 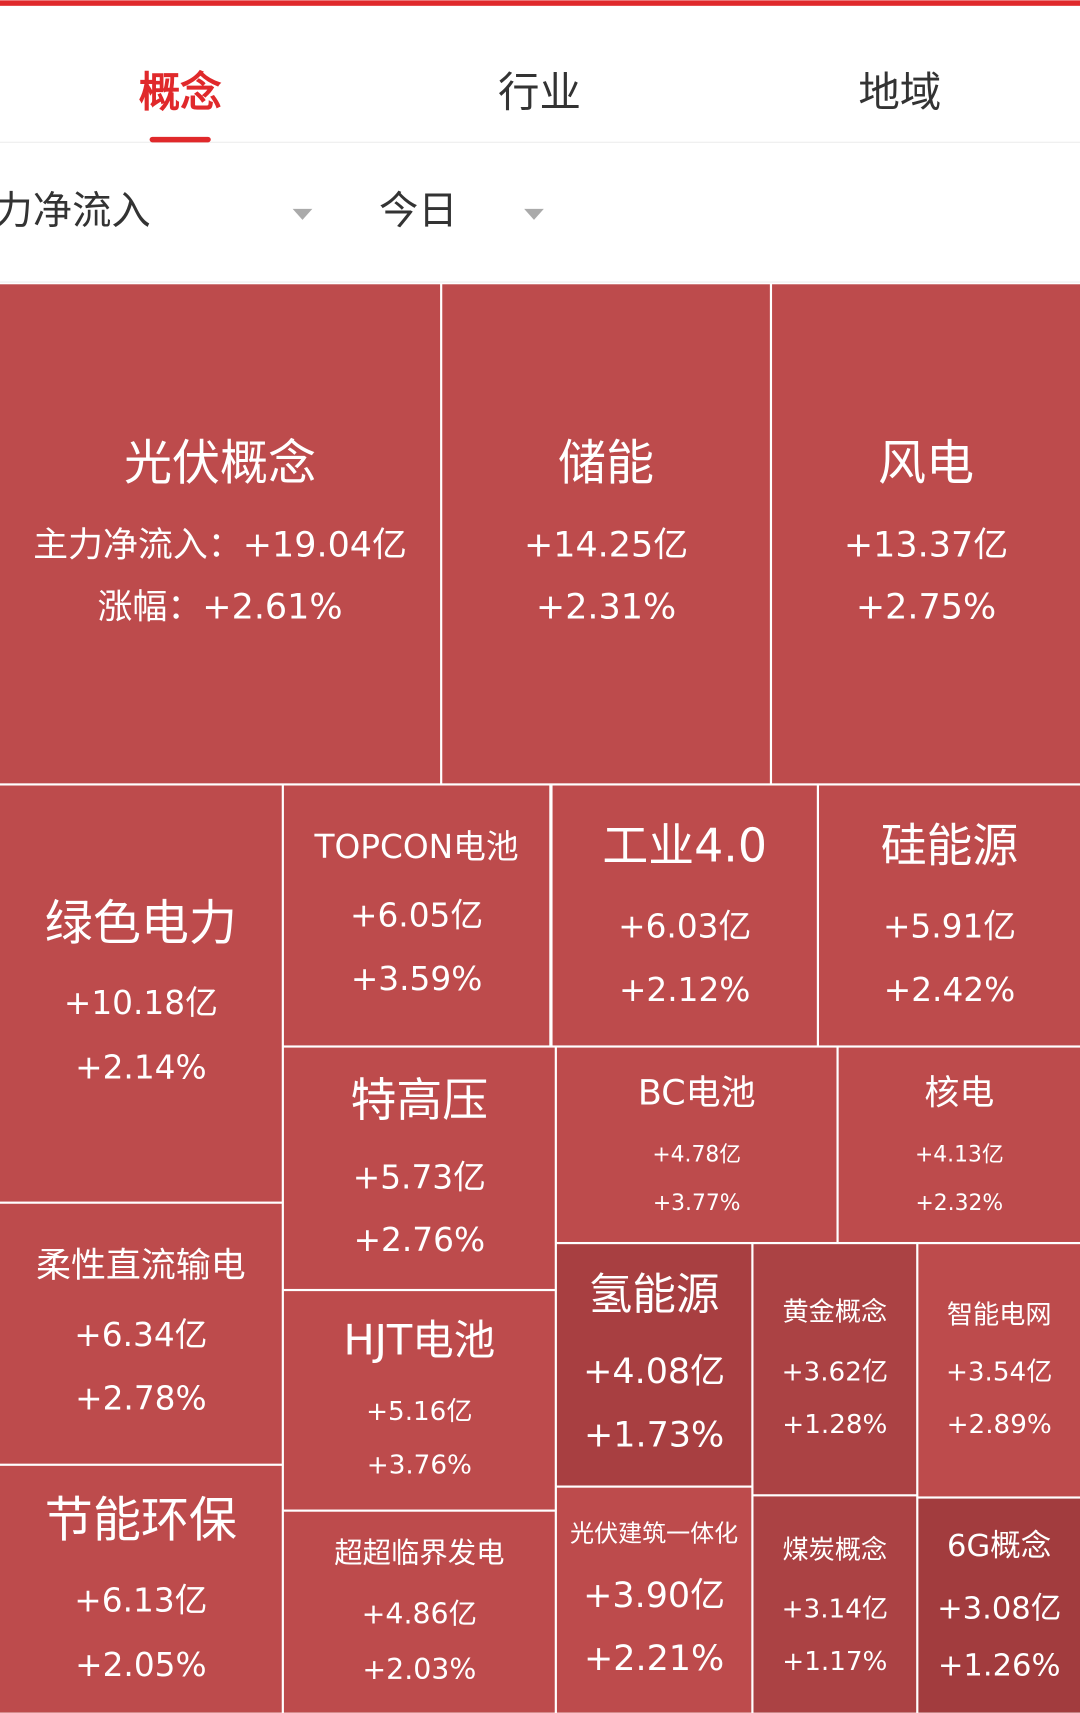 What do you see at coordinates (419, 1412) in the screenshot?
I see `tile-net-inflow: +5.16亿` at bounding box center [419, 1412].